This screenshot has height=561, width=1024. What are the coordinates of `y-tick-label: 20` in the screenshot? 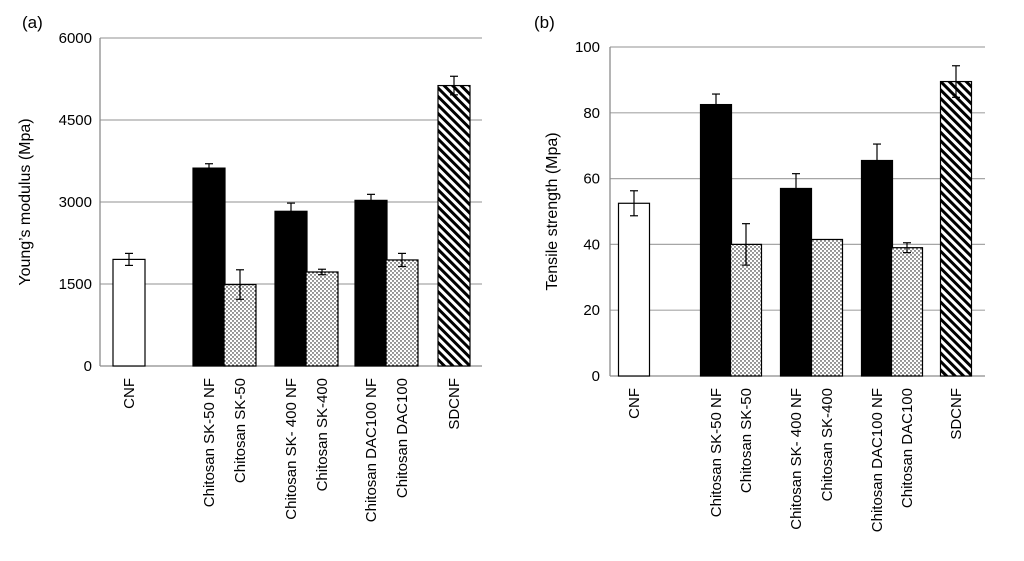 It's located at (591, 310).